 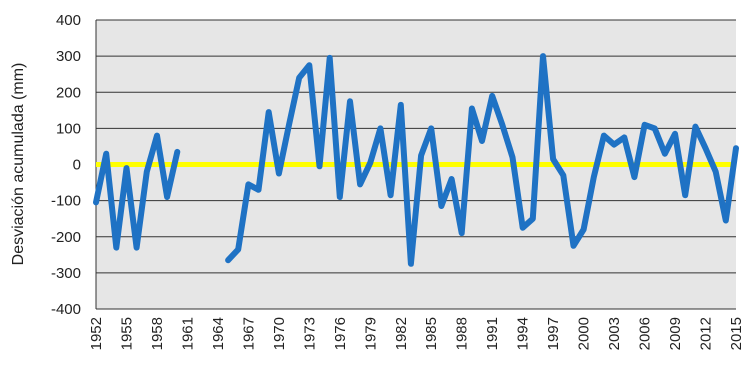 I want to click on x-tick-label: 2015, so click(x=734, y=333).